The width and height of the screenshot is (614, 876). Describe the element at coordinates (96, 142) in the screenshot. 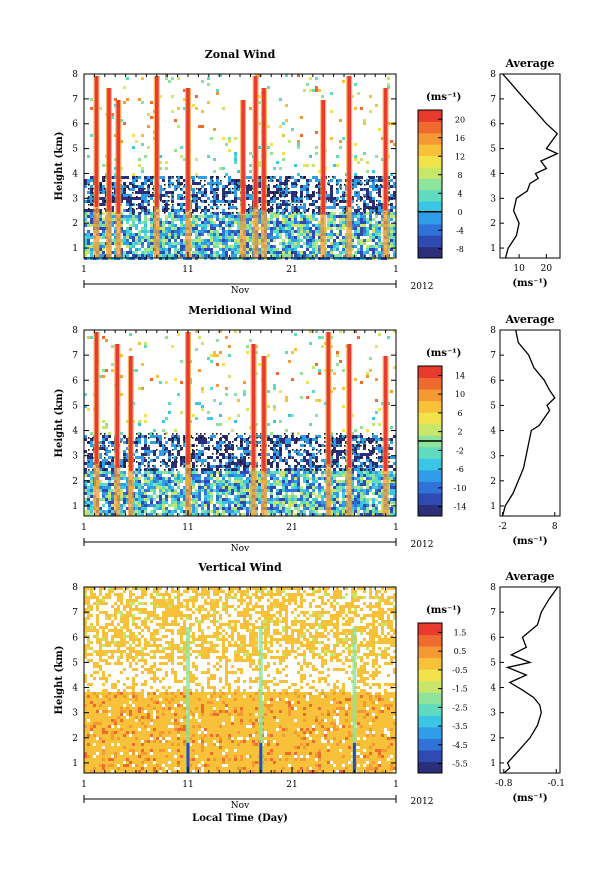

I see `event-core` at that location.